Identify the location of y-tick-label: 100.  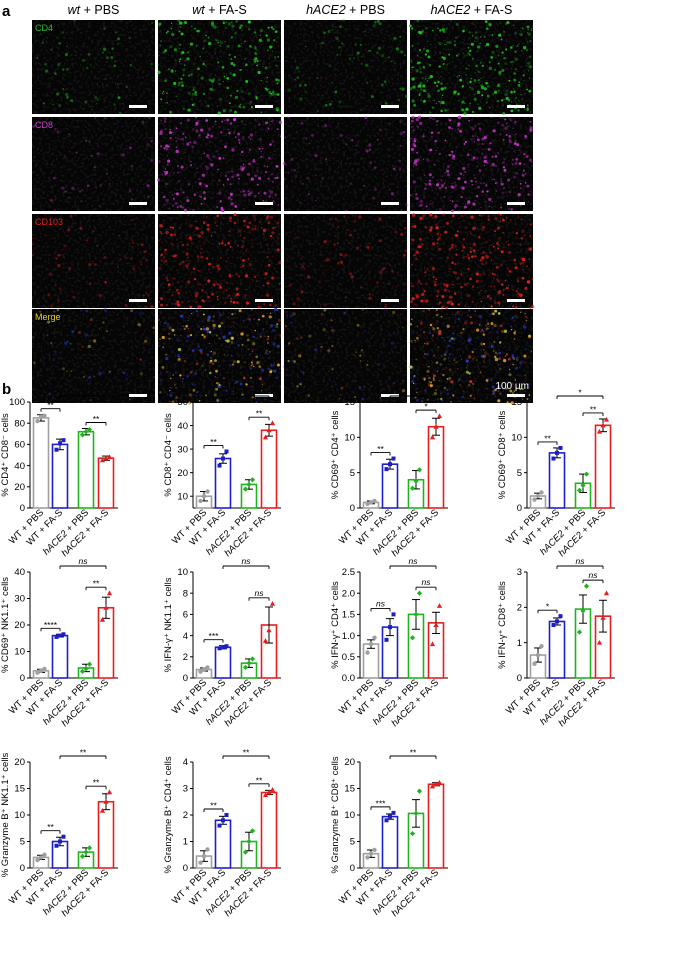
(17, 402).